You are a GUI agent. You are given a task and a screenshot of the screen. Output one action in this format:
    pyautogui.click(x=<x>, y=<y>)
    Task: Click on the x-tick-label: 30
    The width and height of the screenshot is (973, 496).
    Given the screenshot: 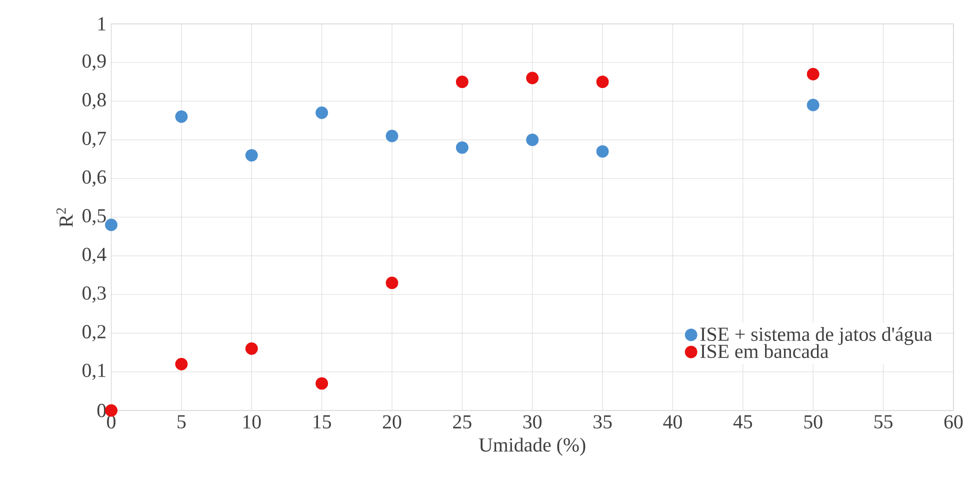 What is the action you would take?
    pyautogui.click(x=532, y=422)
    